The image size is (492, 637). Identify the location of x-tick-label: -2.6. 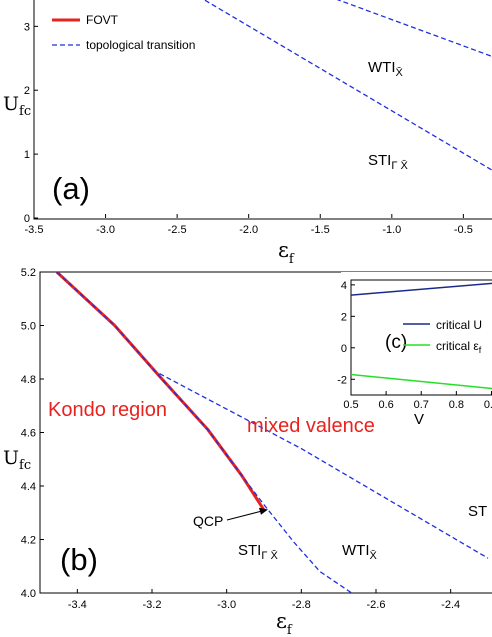
(376, 605).